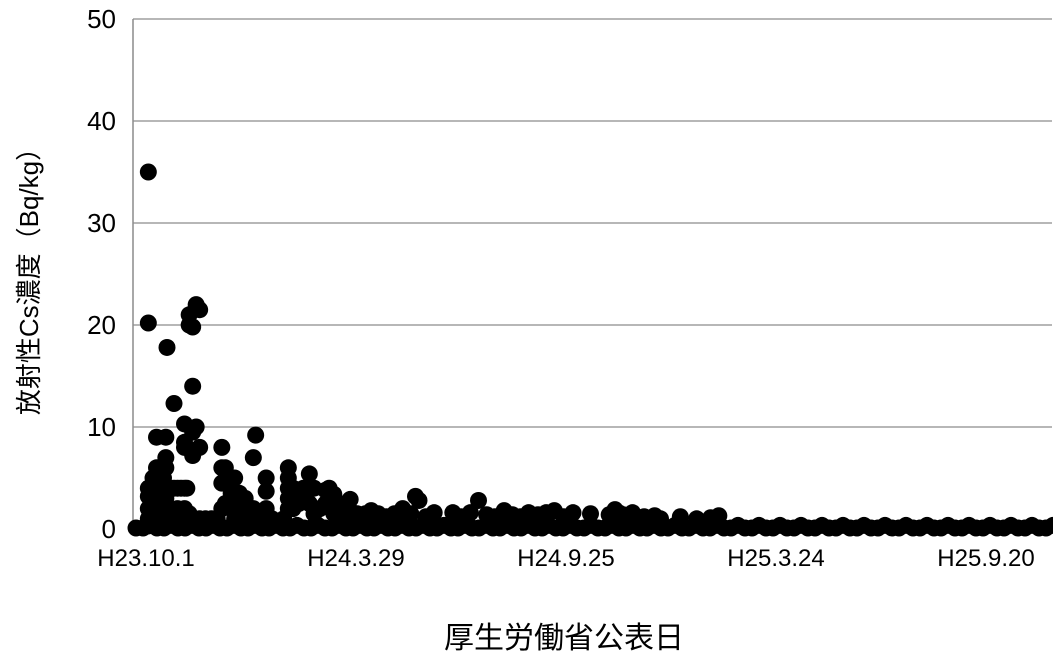 Image resolution: width=1053 pixels, height=658 pixels. Describe the element at coordinates (775, 558) in the screenshot. I see `x-tick-label: H25.3.24` at that location.